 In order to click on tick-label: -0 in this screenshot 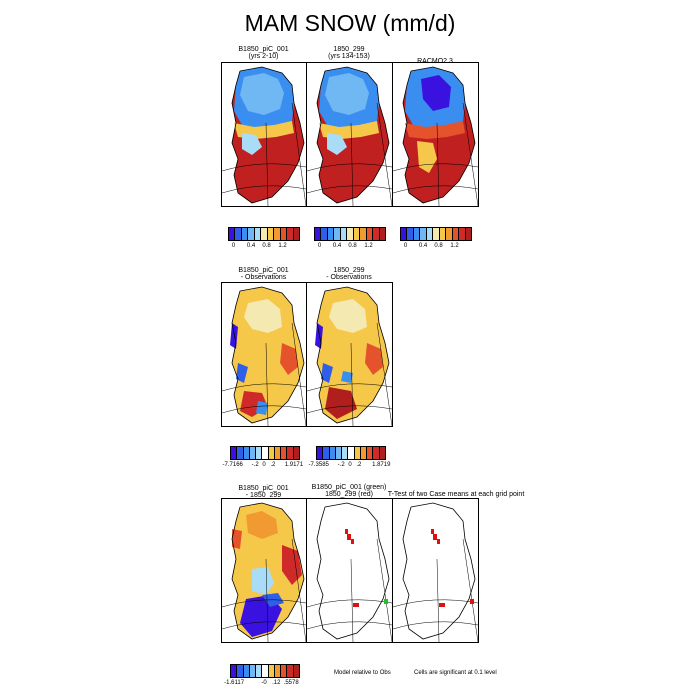, I will do `click(264, 683)`.